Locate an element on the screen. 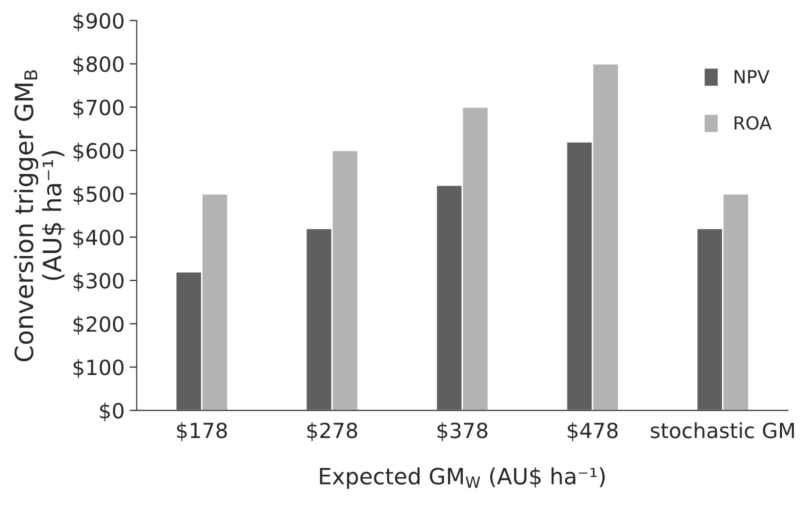 Image resolution: width=804 pixels, height=513 pixels. y-tick-label: $200 is located at coordinates (99, 325).